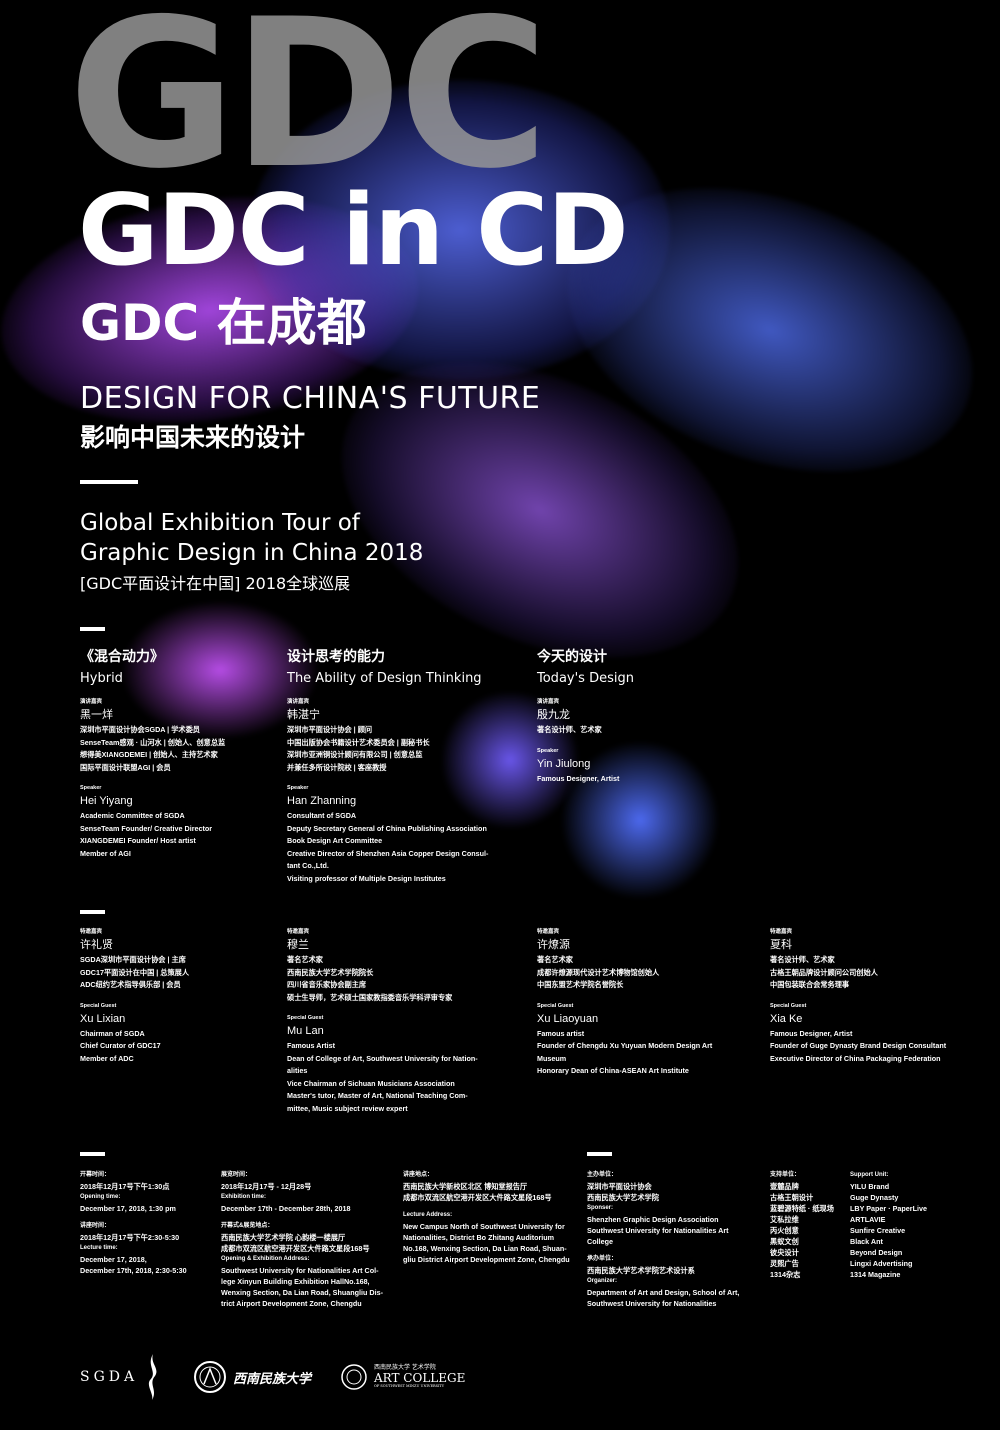 Image resolution: width=1000 pixels, height=1430 pixels. What do you see at coordinates (553, 715) in the screenshot?
I see `name-cn: 殷九龙` at bounding box center [553, 715].